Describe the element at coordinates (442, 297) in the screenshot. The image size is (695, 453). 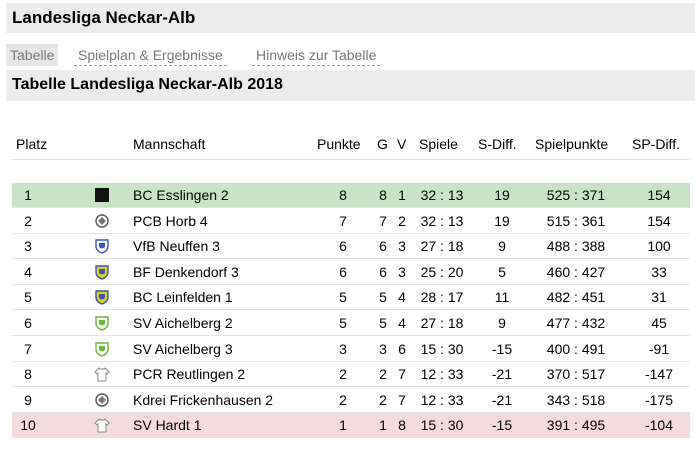
I see `cell-spiele: 28 : 17` at that location.